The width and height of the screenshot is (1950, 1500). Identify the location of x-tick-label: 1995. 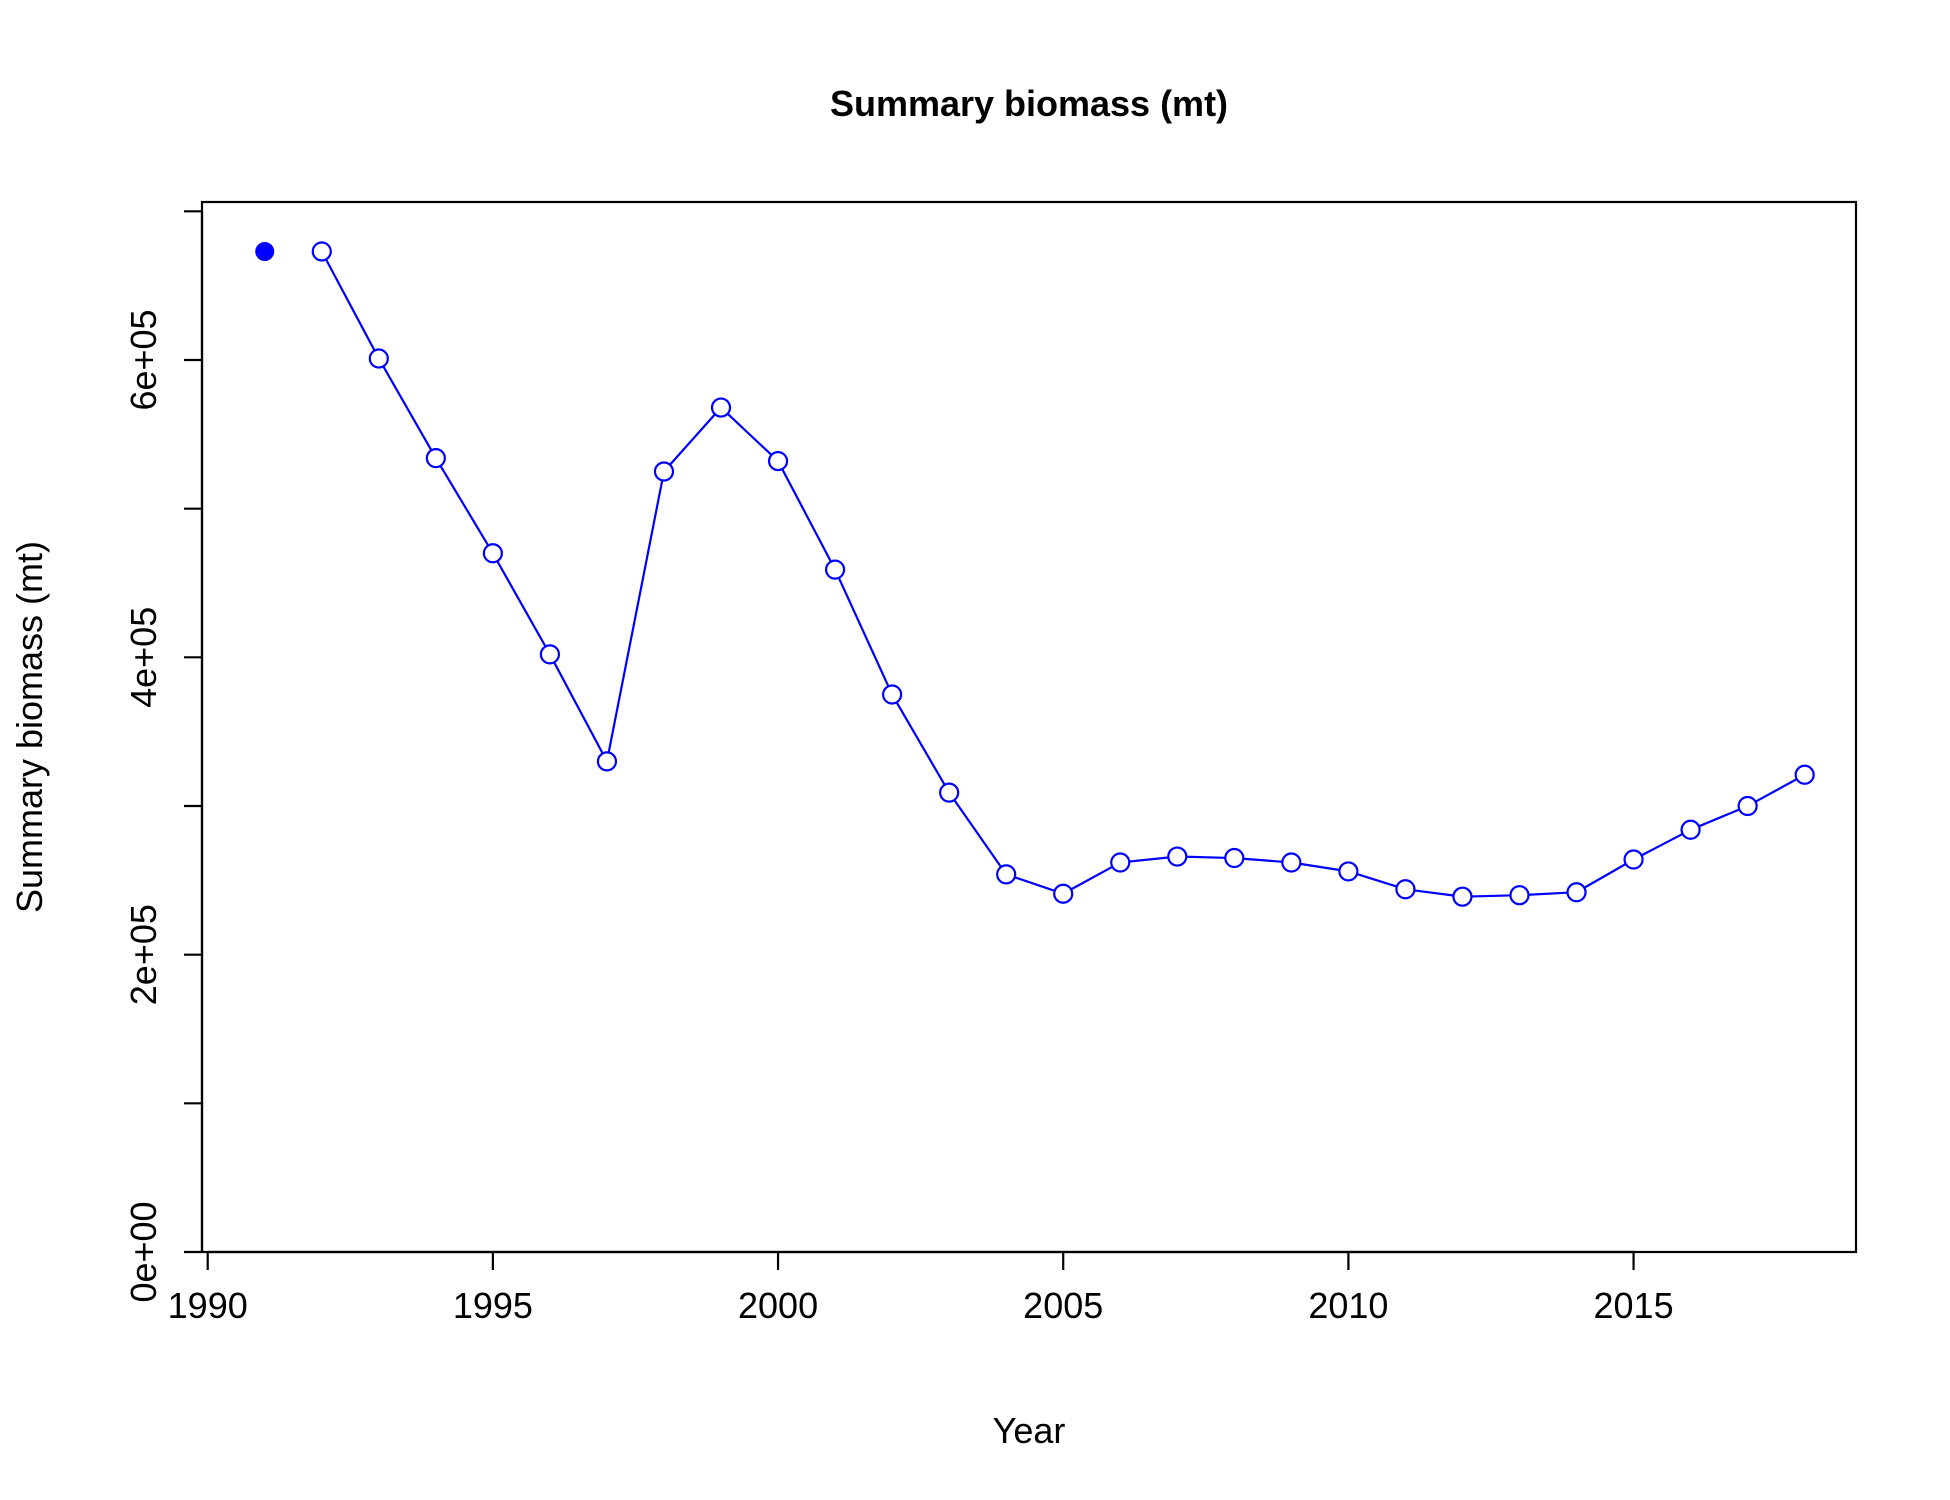
(493, 1305).